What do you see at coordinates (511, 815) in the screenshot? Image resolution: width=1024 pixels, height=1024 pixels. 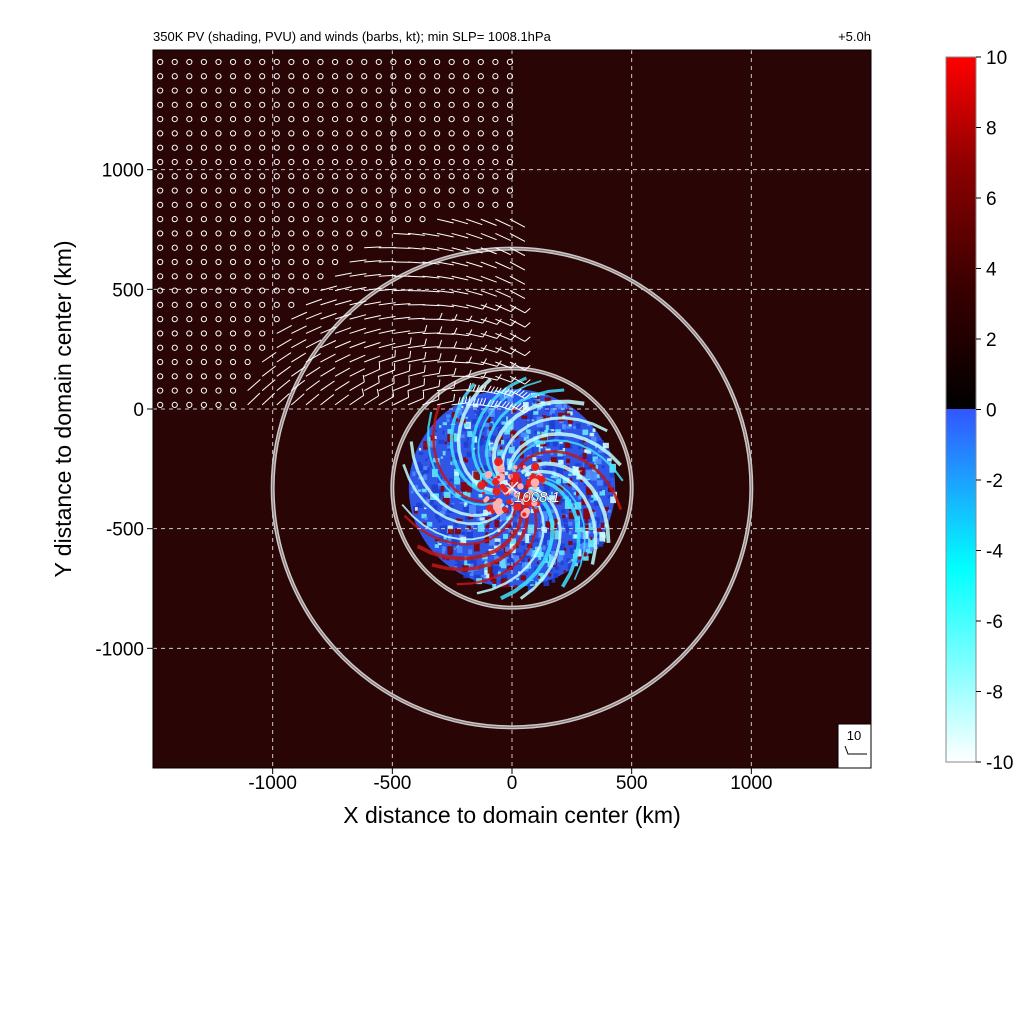 I see `x-axis-label: X distance to domain center (km)` at bounding box center [511, 815].